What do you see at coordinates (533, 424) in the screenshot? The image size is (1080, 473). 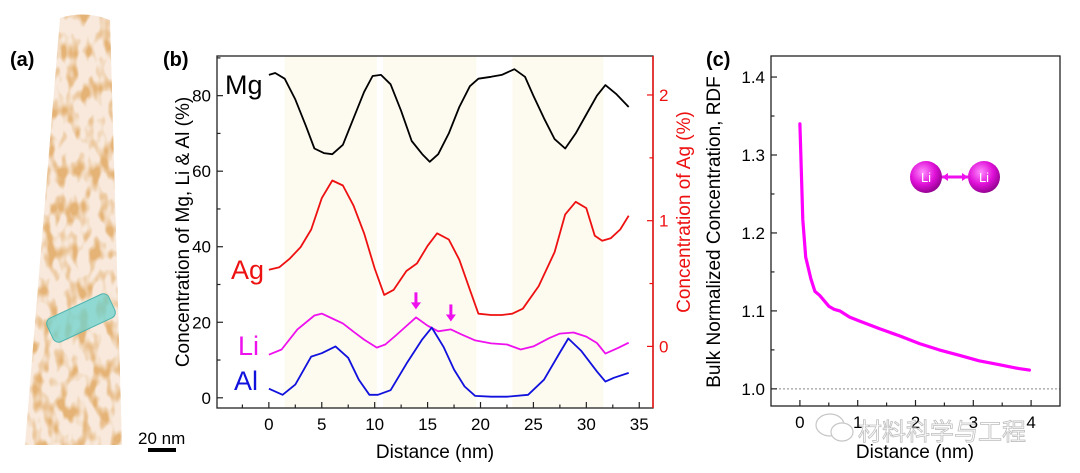 I see `x-tick-label-b: 25` at bounding box center [533, 424].